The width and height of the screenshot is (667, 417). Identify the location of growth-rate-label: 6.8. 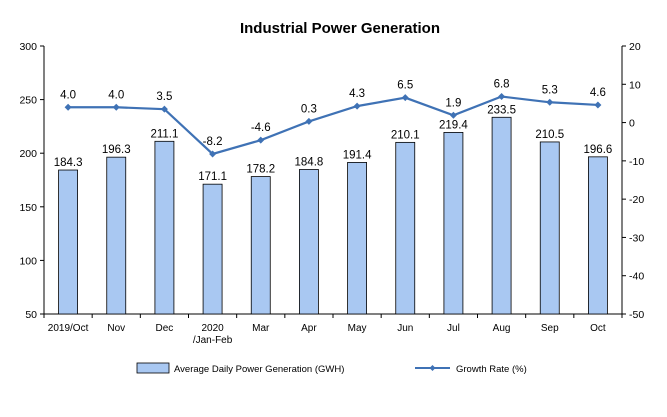
(502, 85).